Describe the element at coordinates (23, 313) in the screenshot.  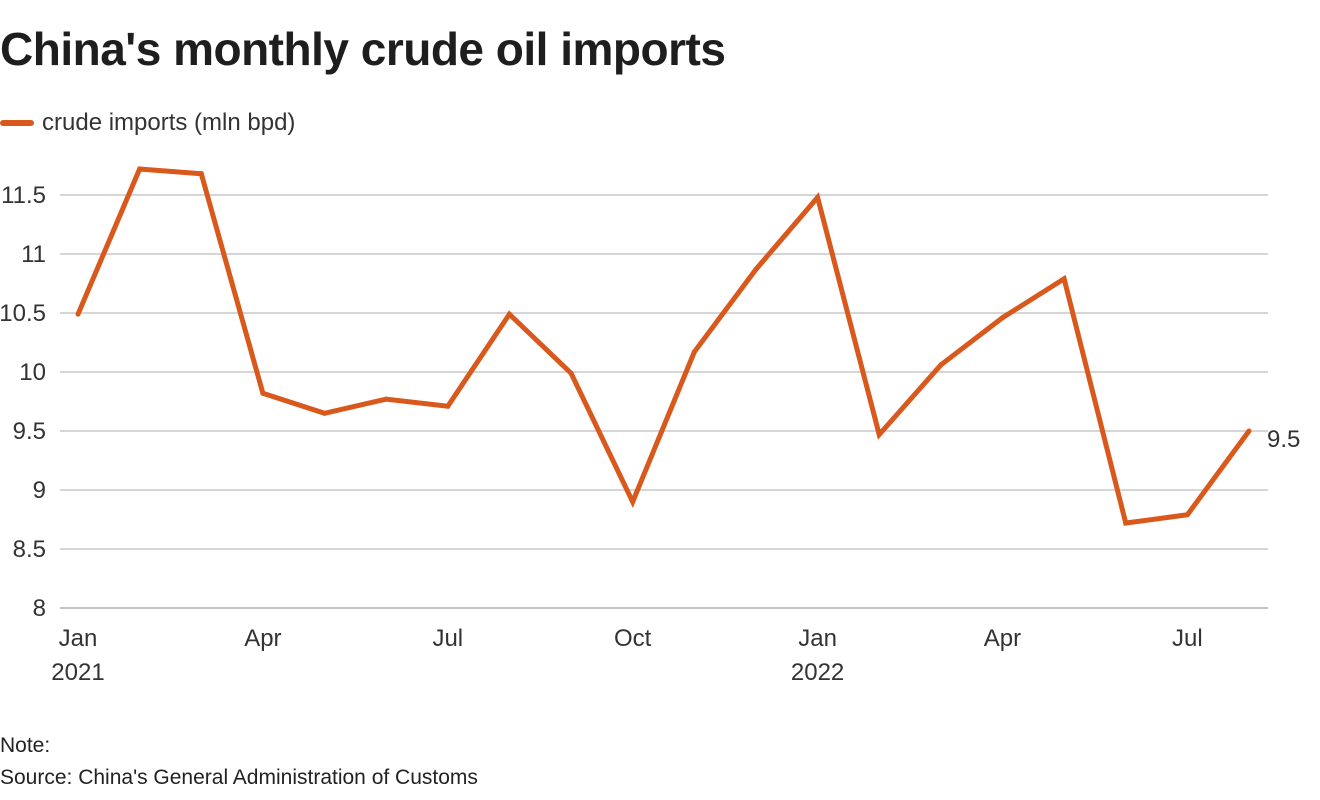
I see `y-tick-label: 10.5` at that location.